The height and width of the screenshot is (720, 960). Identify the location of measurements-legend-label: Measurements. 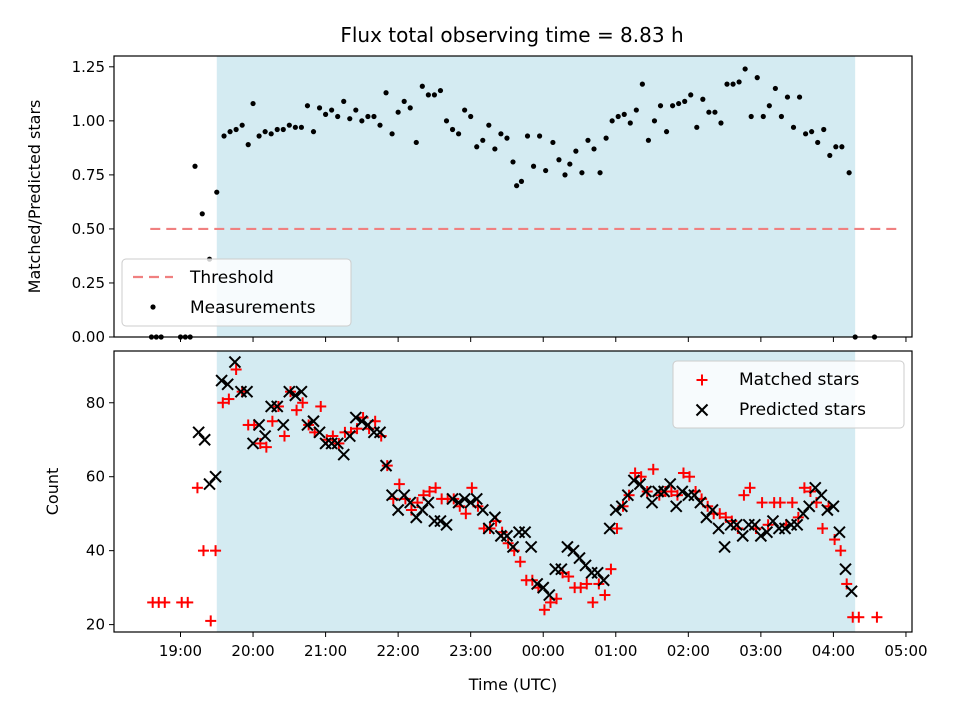
(253, 308).